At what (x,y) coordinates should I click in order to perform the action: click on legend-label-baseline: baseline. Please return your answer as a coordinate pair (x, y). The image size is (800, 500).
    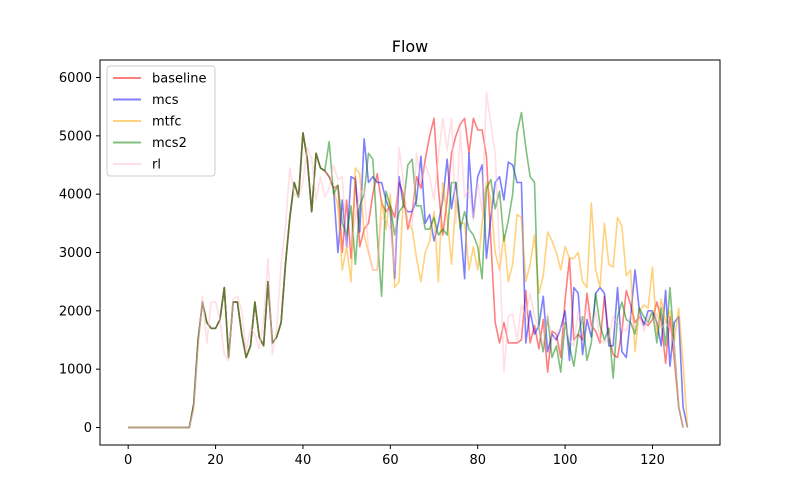
    Looking at the image, I should click on (179, 79).